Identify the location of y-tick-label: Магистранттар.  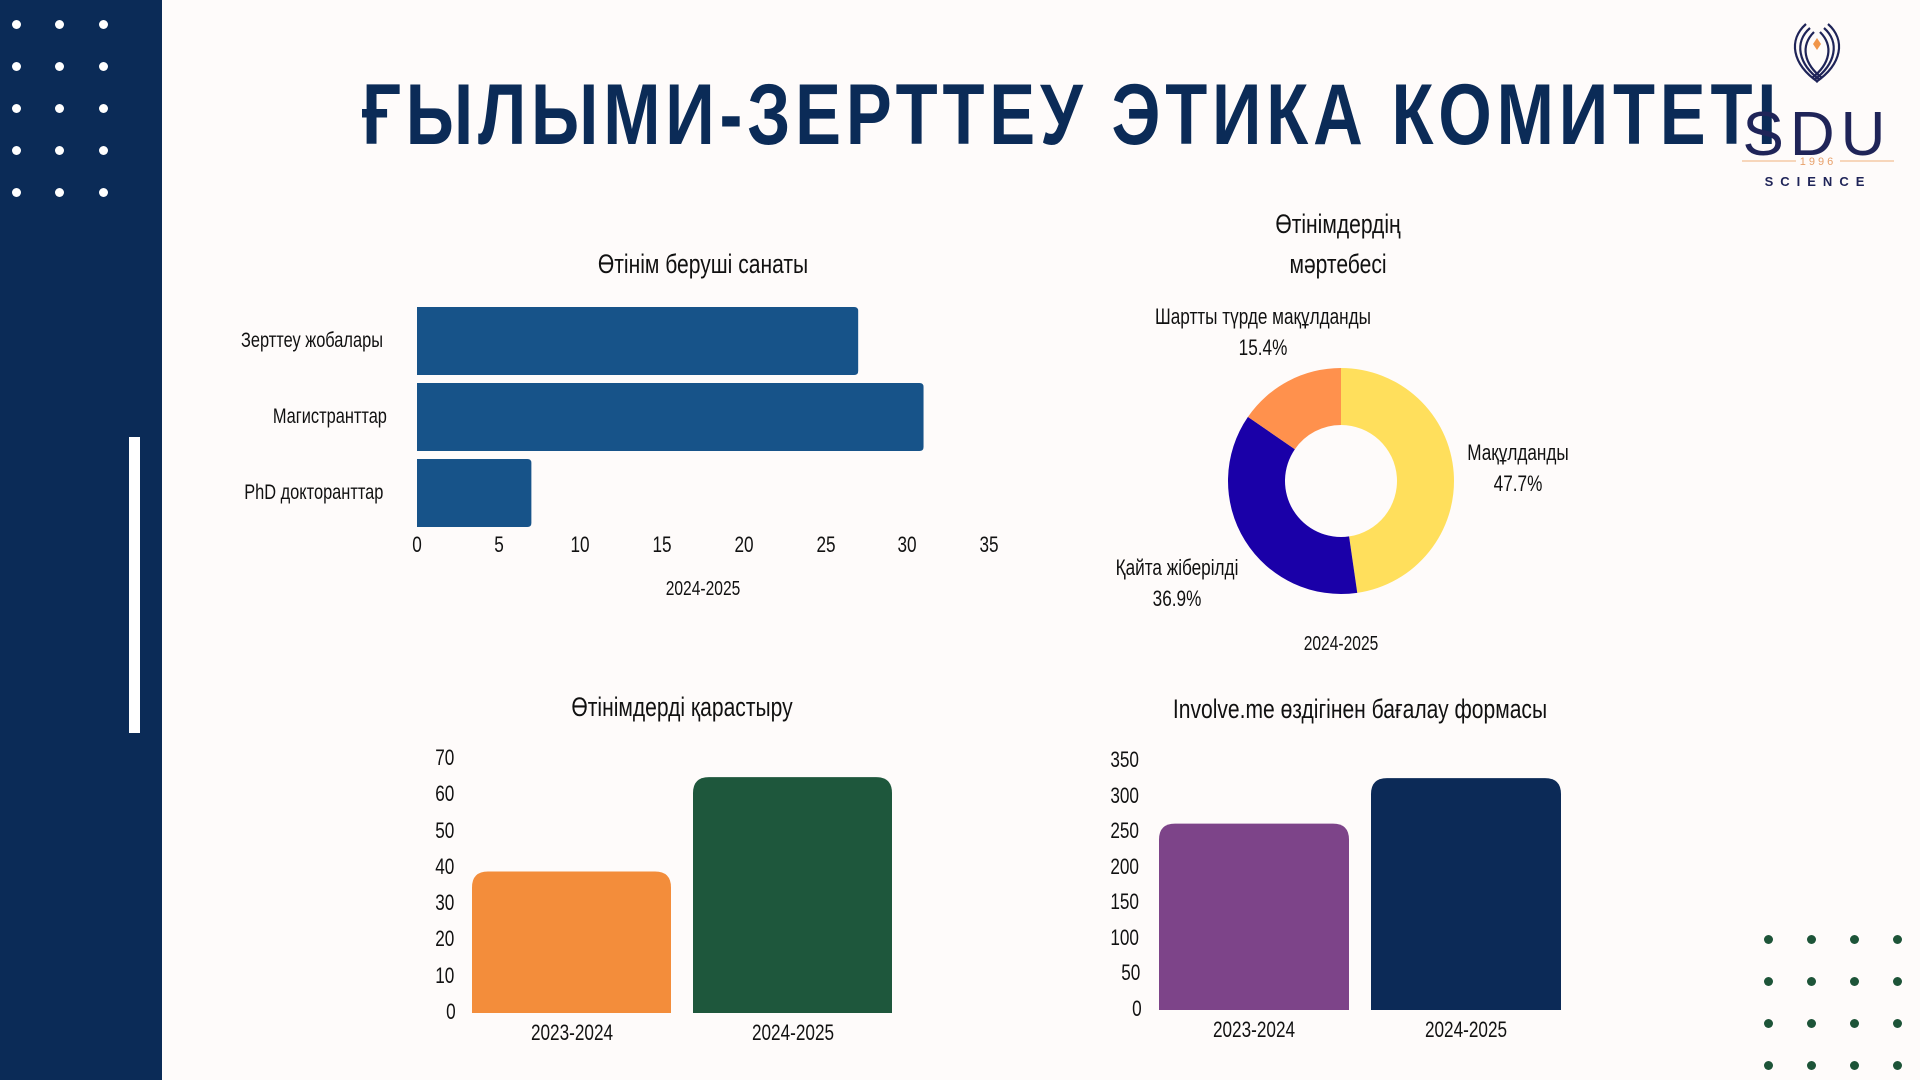
(329, 416).